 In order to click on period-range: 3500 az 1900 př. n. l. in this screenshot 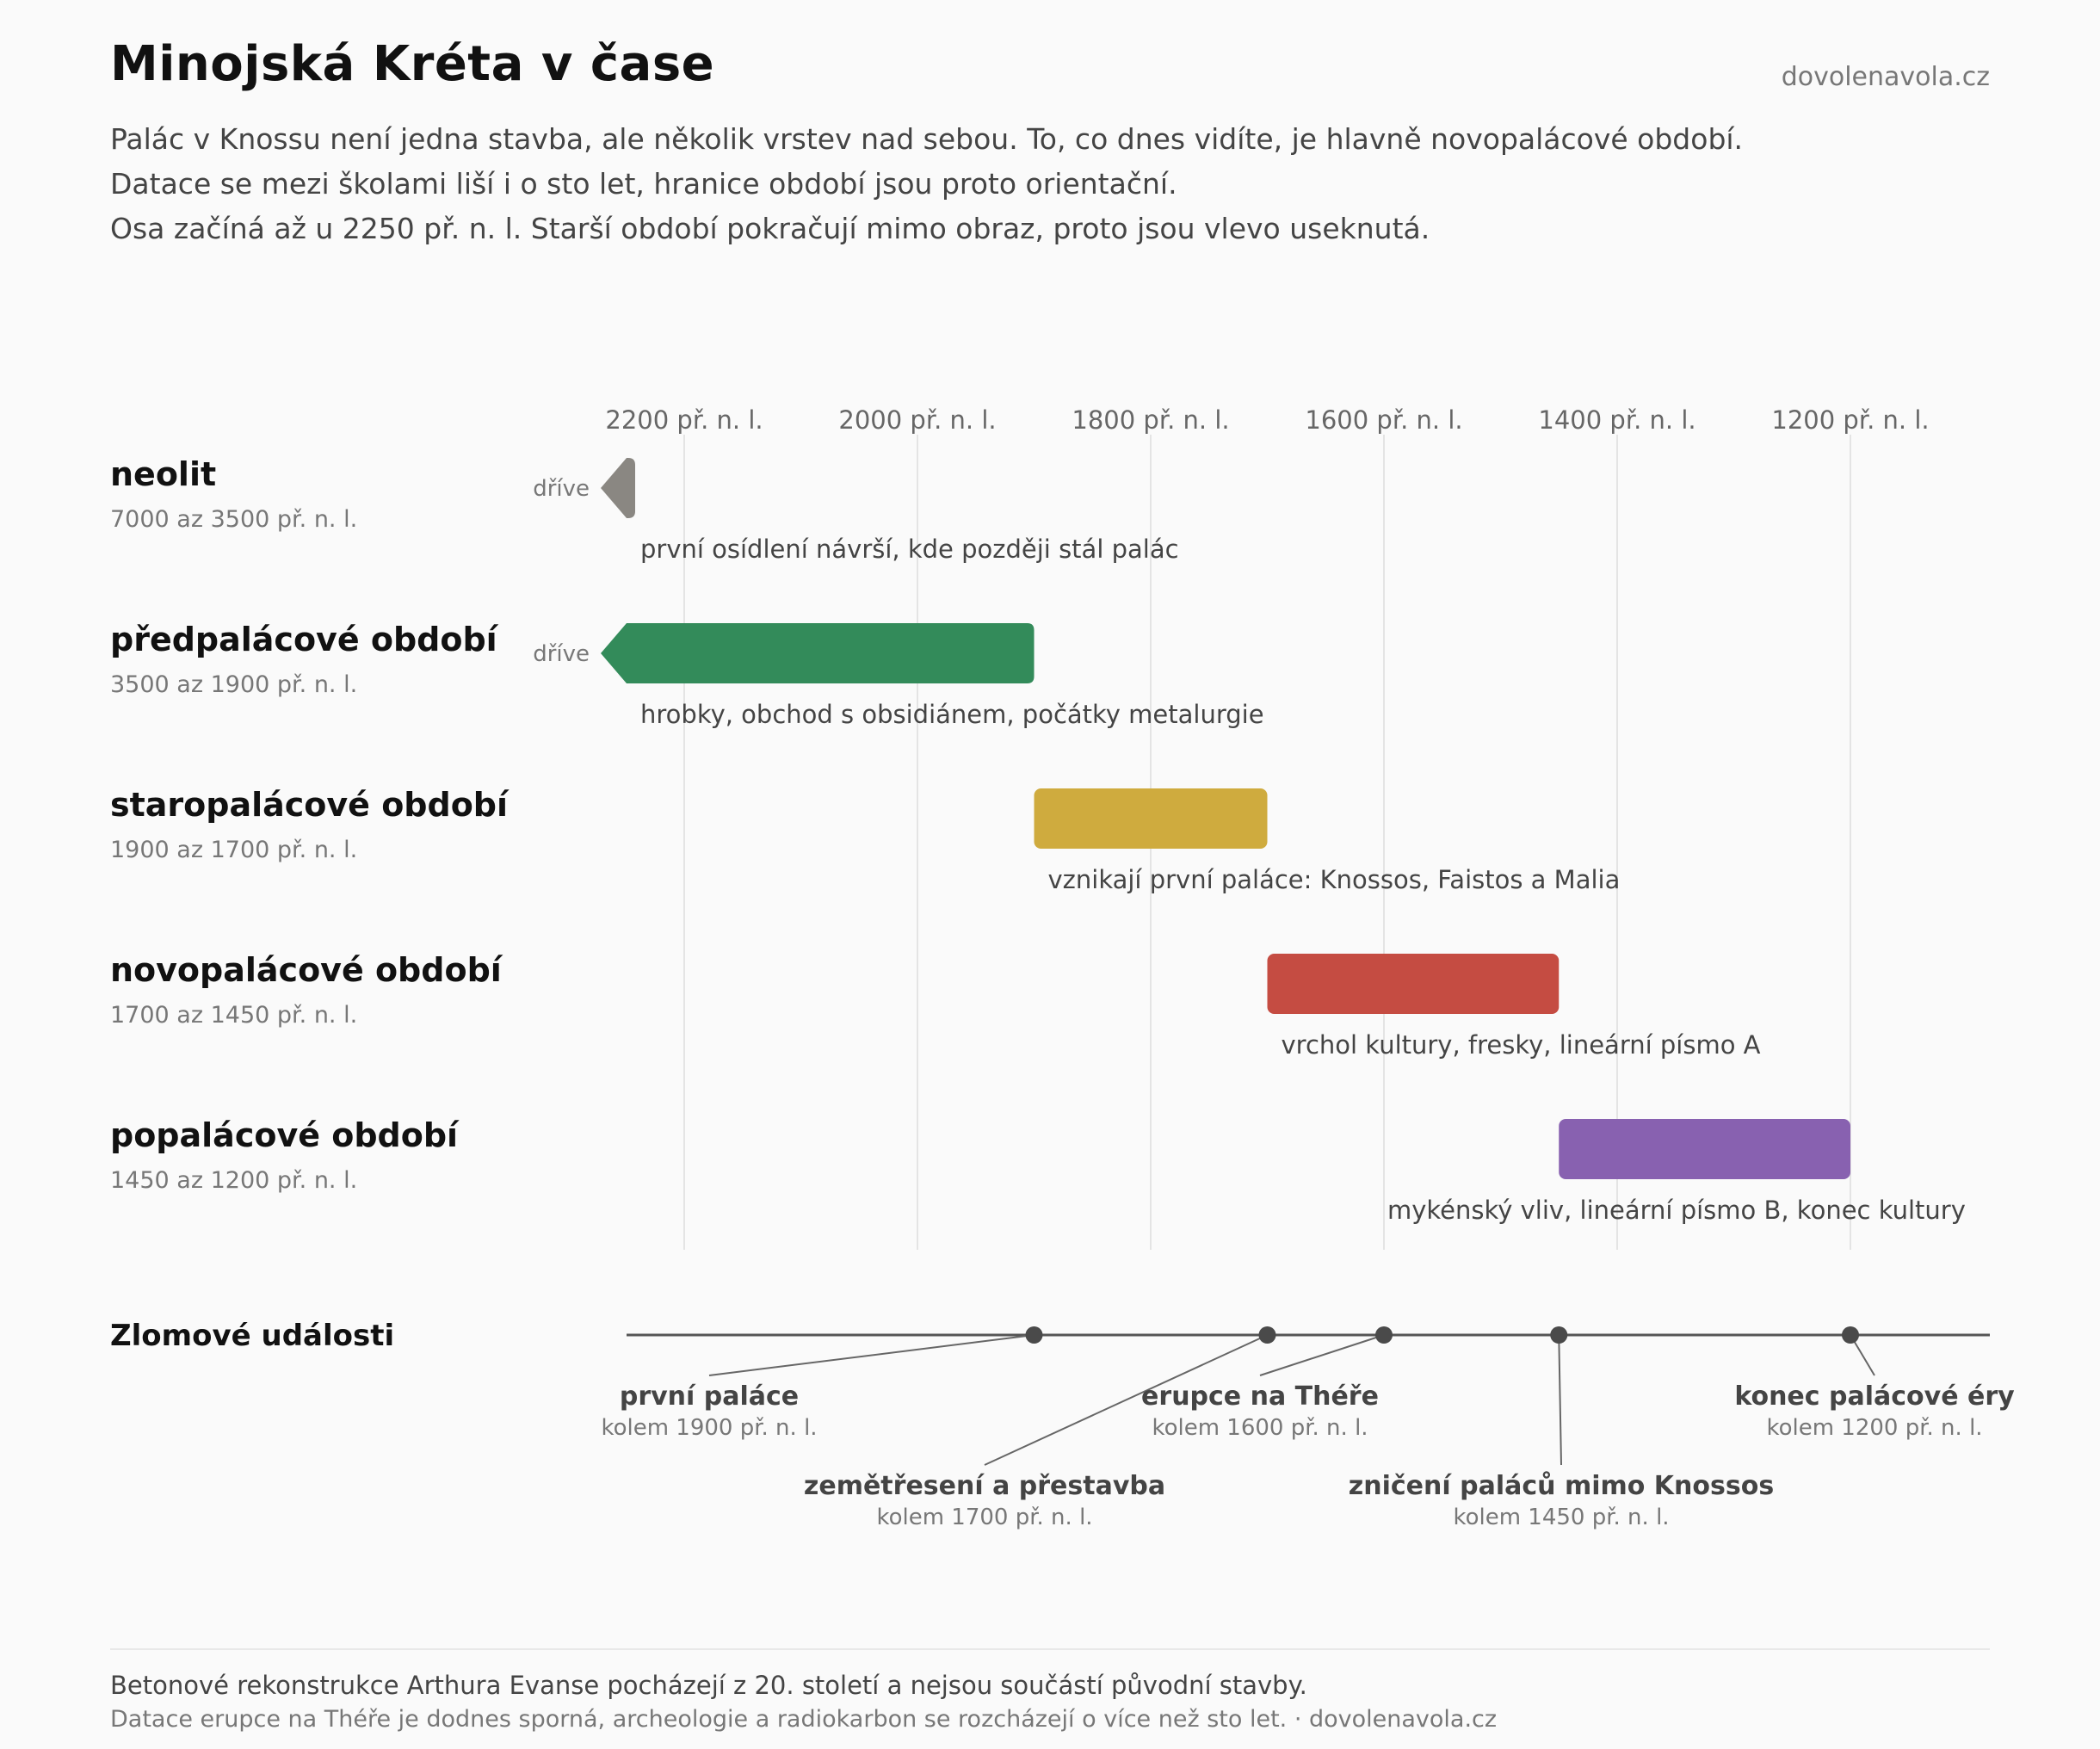, I will do `click(233, 685)`.